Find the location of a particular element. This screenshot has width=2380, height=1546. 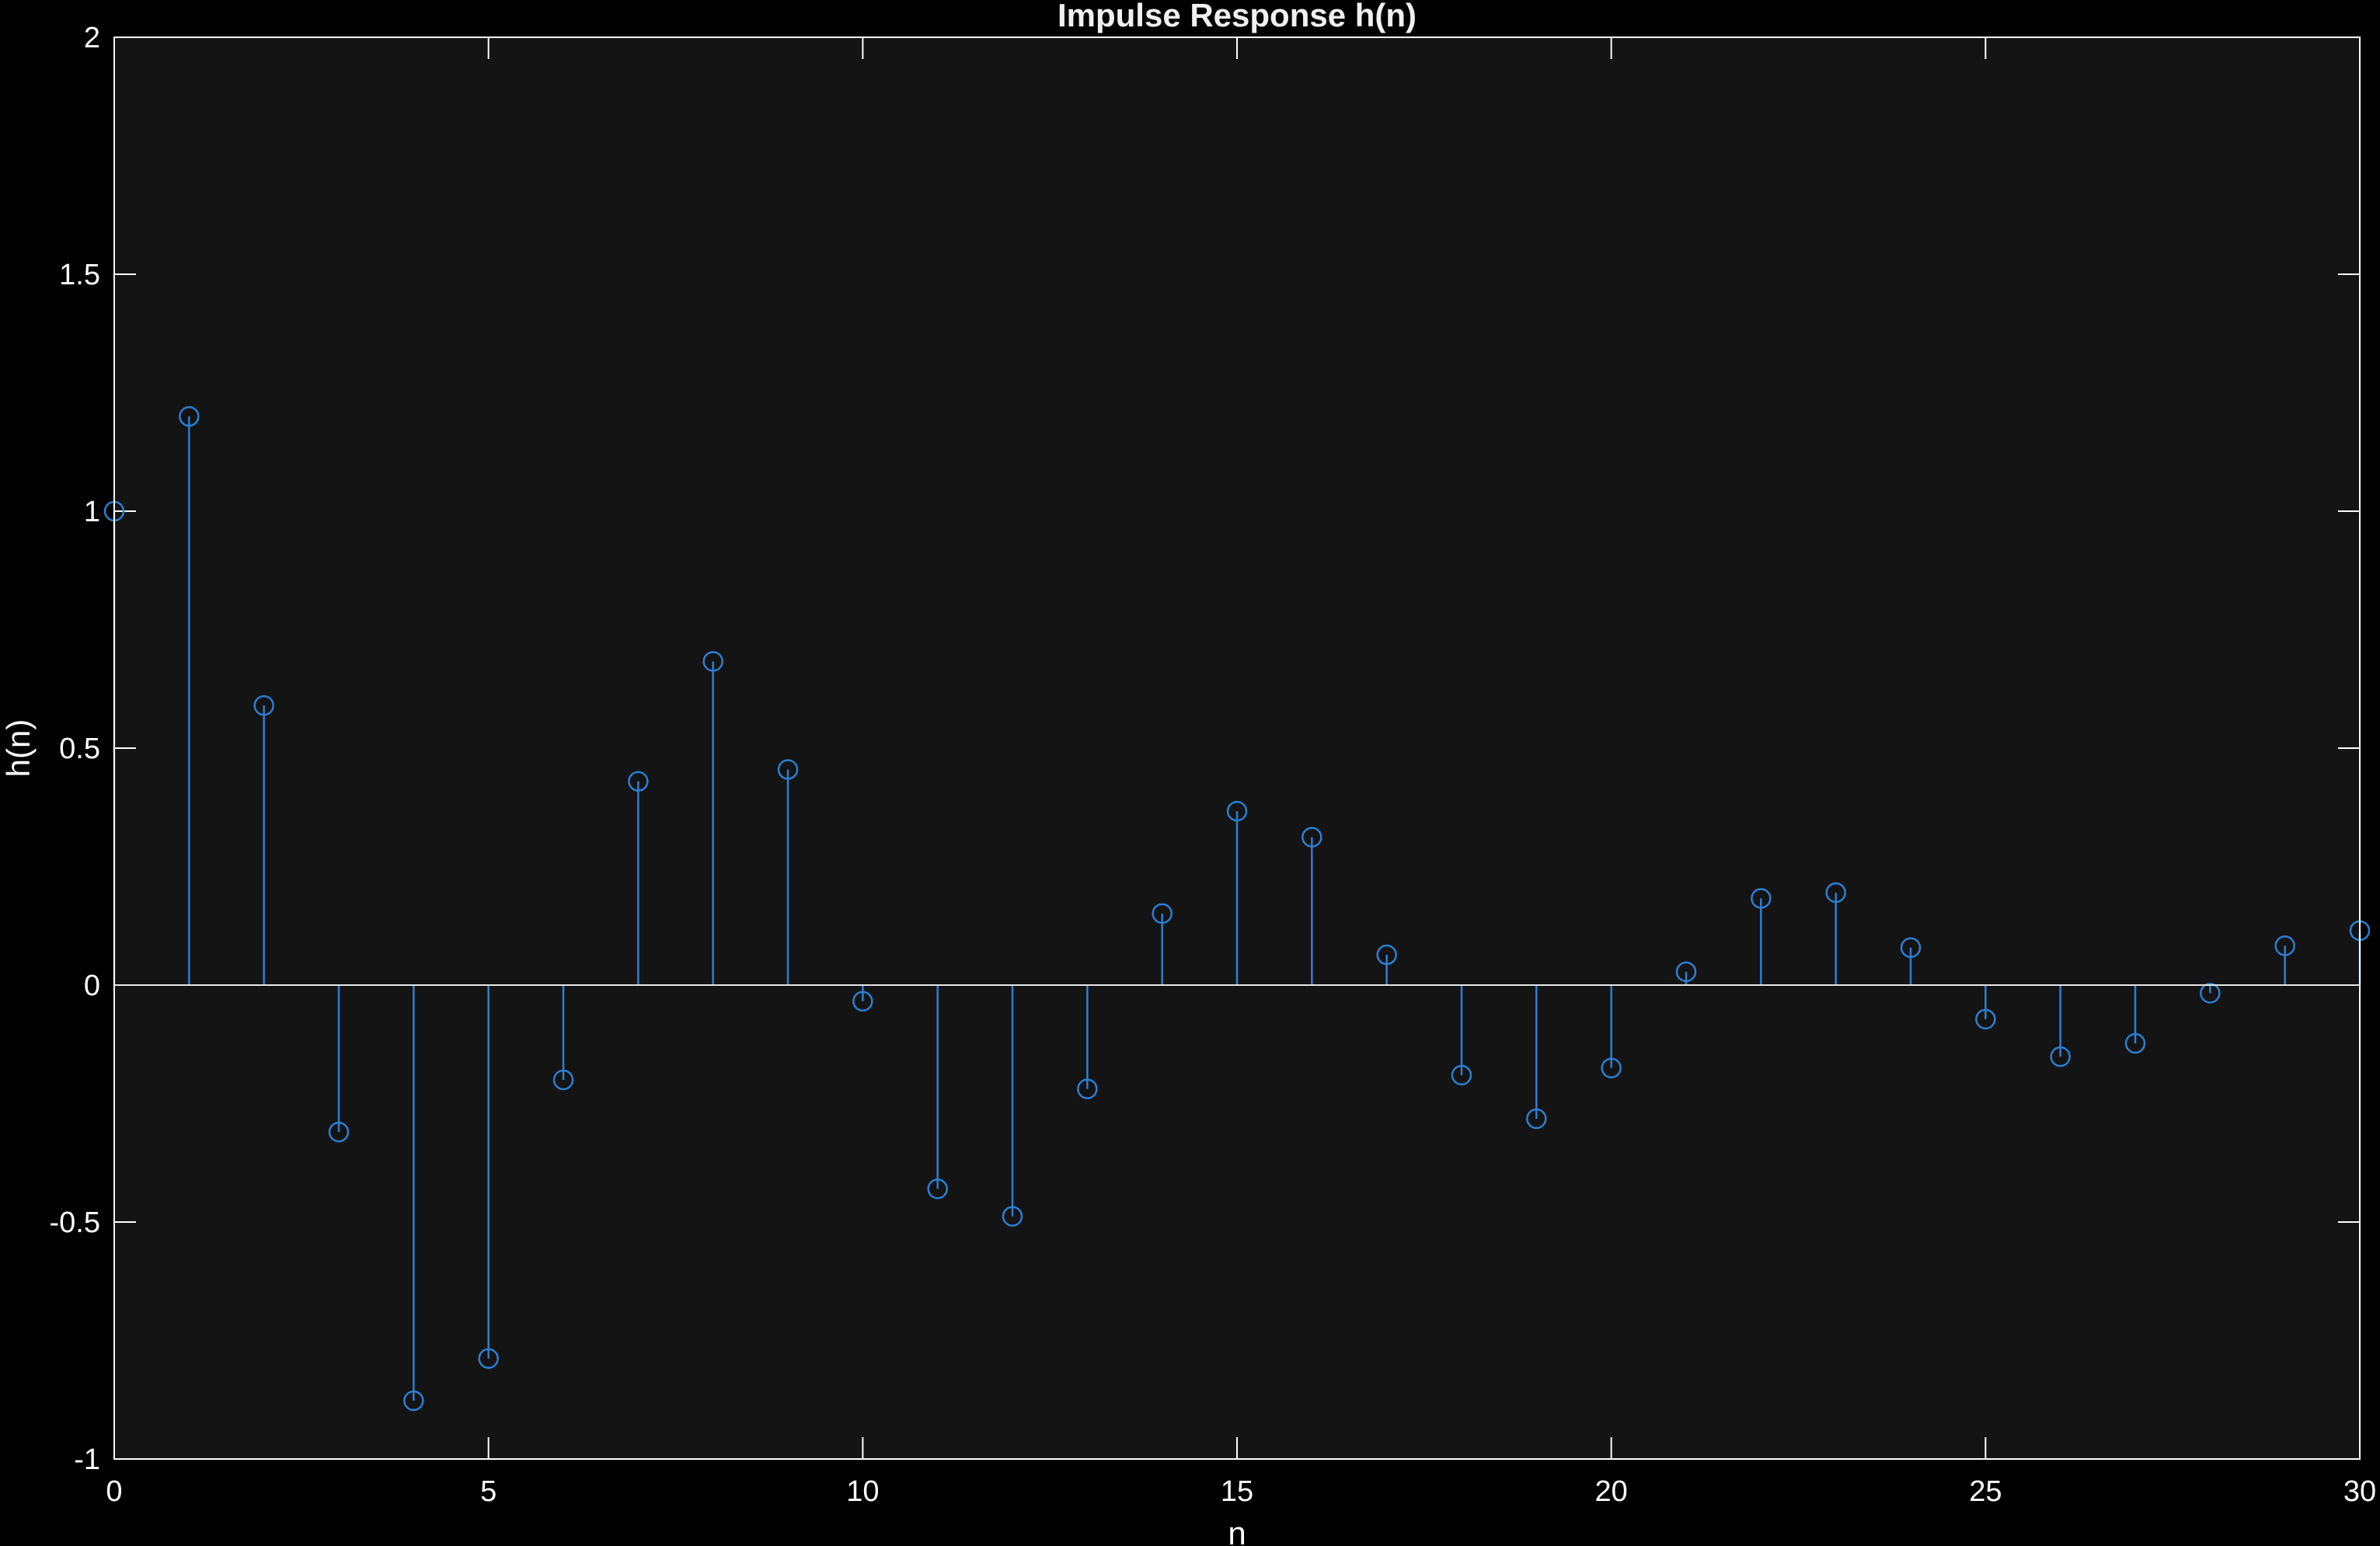

x-tick-label: 0 is located at coordinates (114, 1491).